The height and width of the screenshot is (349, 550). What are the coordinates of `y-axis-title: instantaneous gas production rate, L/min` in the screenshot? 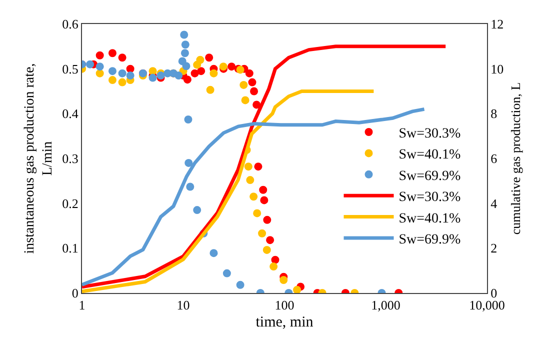 It's located at (39, 158).